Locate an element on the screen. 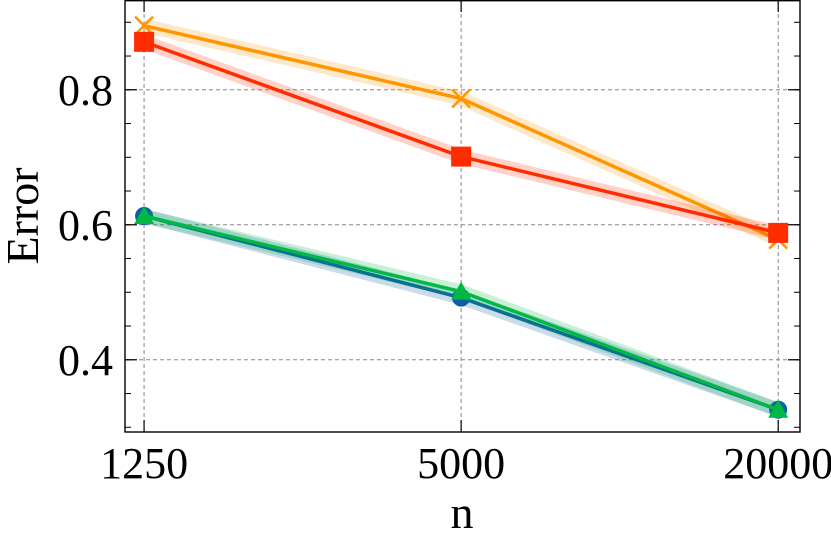  y-tick-label: 0.8 is located at coordinates (85, 90).